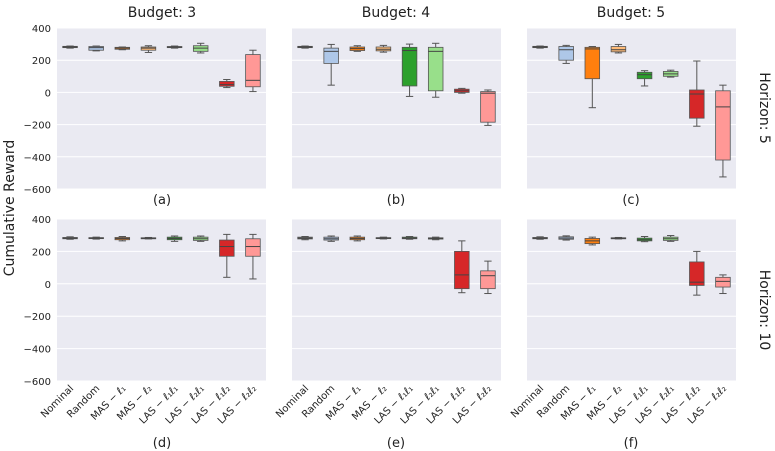  I want to click on panel-background-e, so click(396, 300).